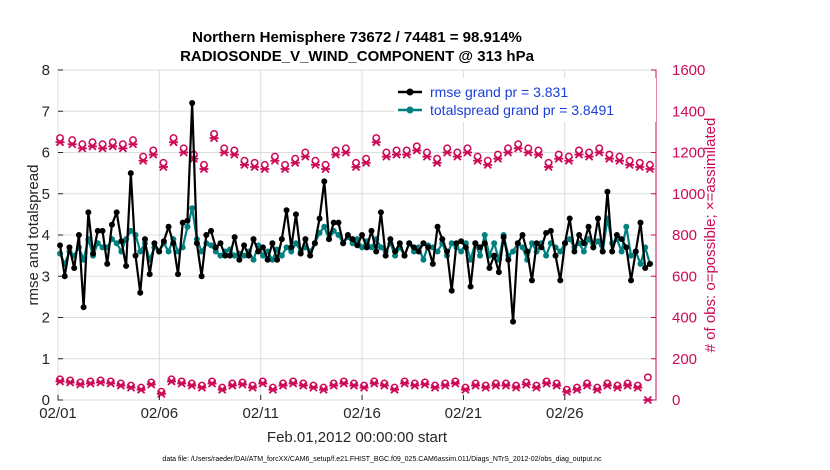 The width and height of the screenshot is (830, 470). What do you see at coordinates (684, 276) in the screenshot?
I see `y-right-tick-label: 600` at bounding box center [684, 276].